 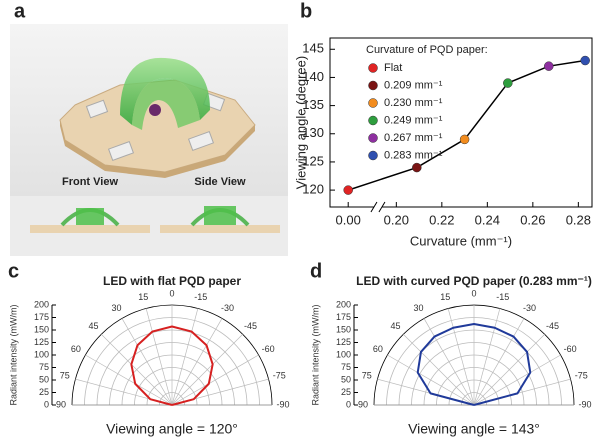 What do you see at coordinates (306, 11) in the screenshot?
I see `panel-label: b` at bounding box center [306, 11].